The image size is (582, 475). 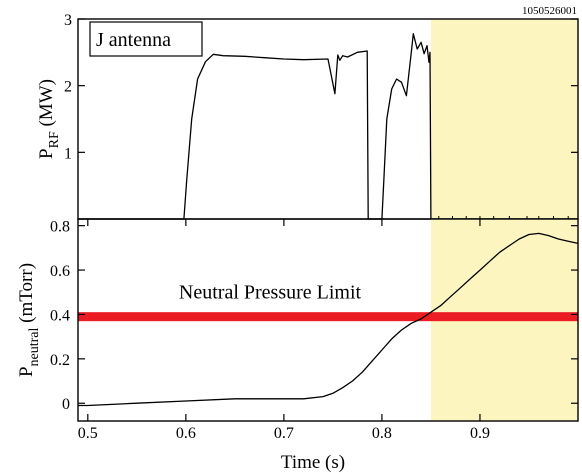 I want to click on panel-label: J antenna, so click(x=133, y=40).